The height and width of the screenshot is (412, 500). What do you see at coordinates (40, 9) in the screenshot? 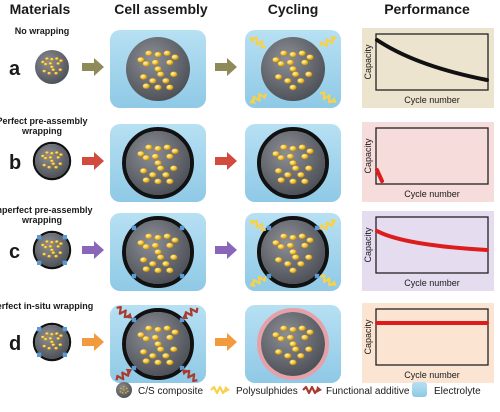
I see `header-materials: Materials` at bounding box center [40, 9].